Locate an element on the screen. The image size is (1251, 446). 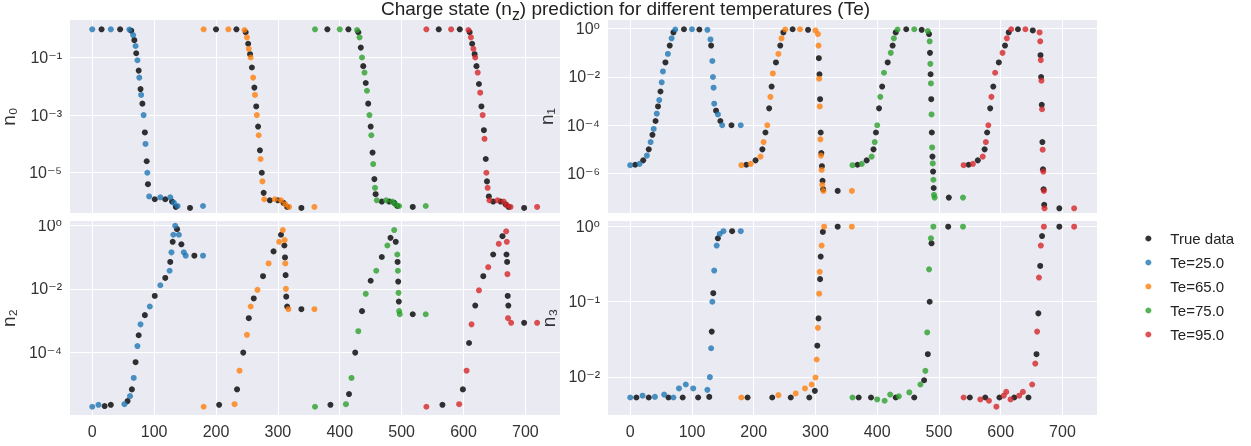
legend-label: Te=75.0 is located at coordinates (1197, 310).